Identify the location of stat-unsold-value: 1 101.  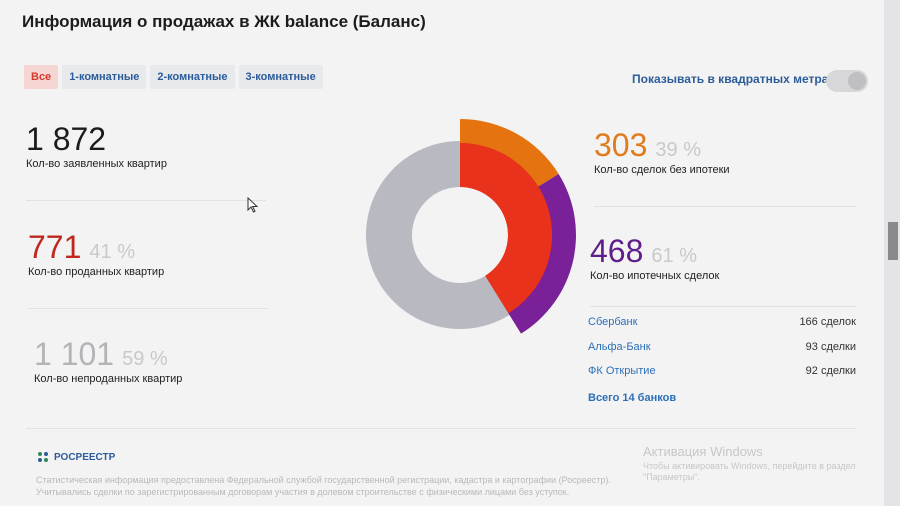
(74, 354).